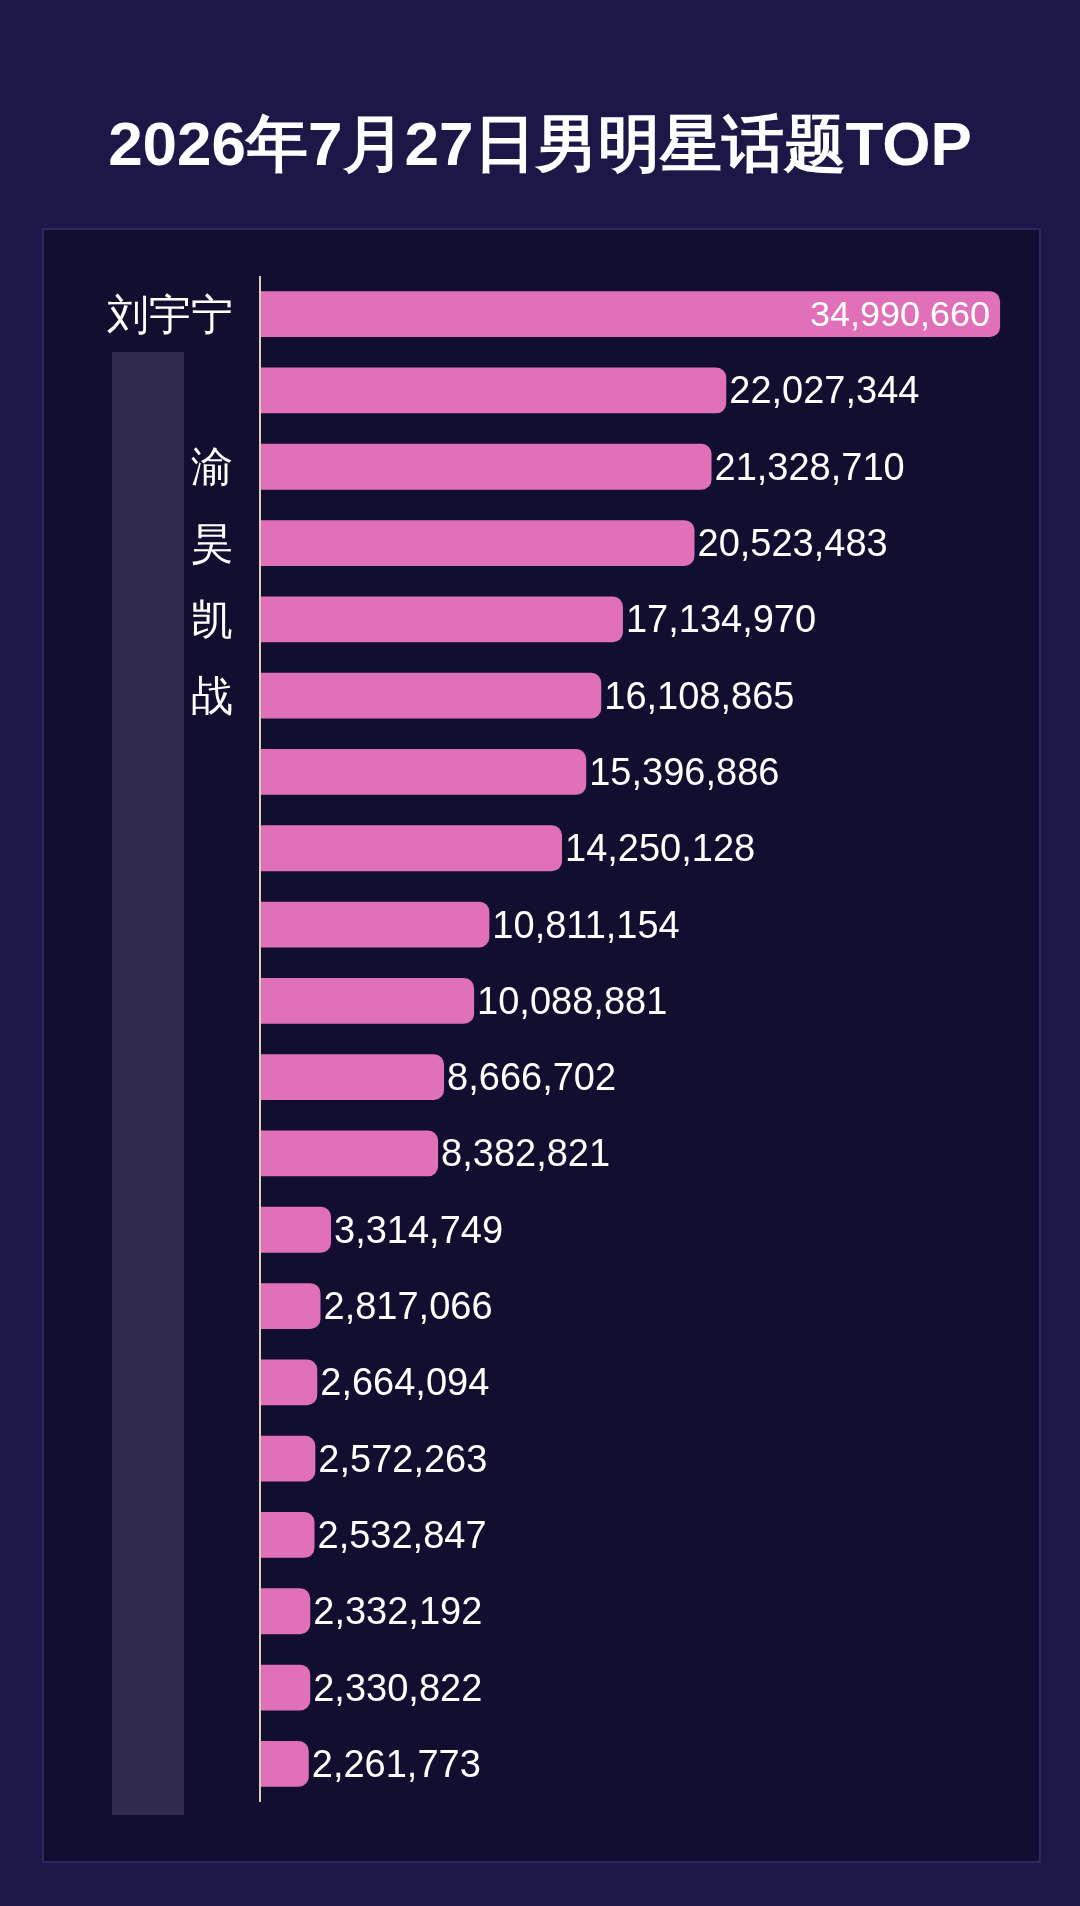 The width and height of the screenshot is (1080, 1906). I want to click on data-label: 2,572,263, so click(403, 1458).